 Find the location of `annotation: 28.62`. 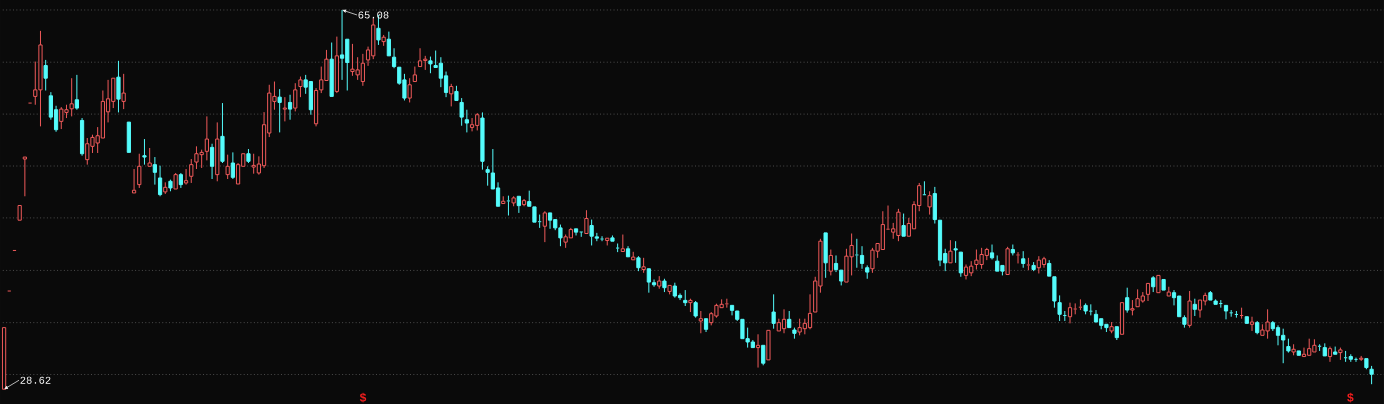

annotation: 28.62 is located at coordinates (35, 380).